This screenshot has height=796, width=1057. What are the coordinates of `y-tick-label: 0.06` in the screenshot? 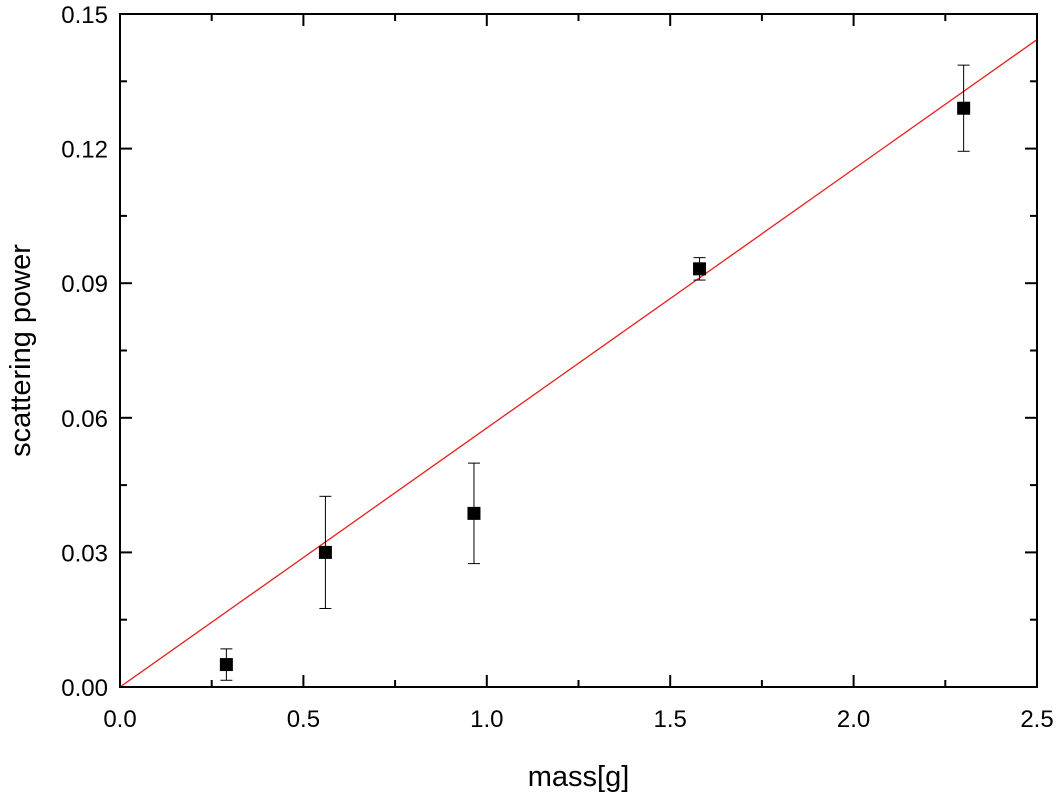 It's located at (84, 419).